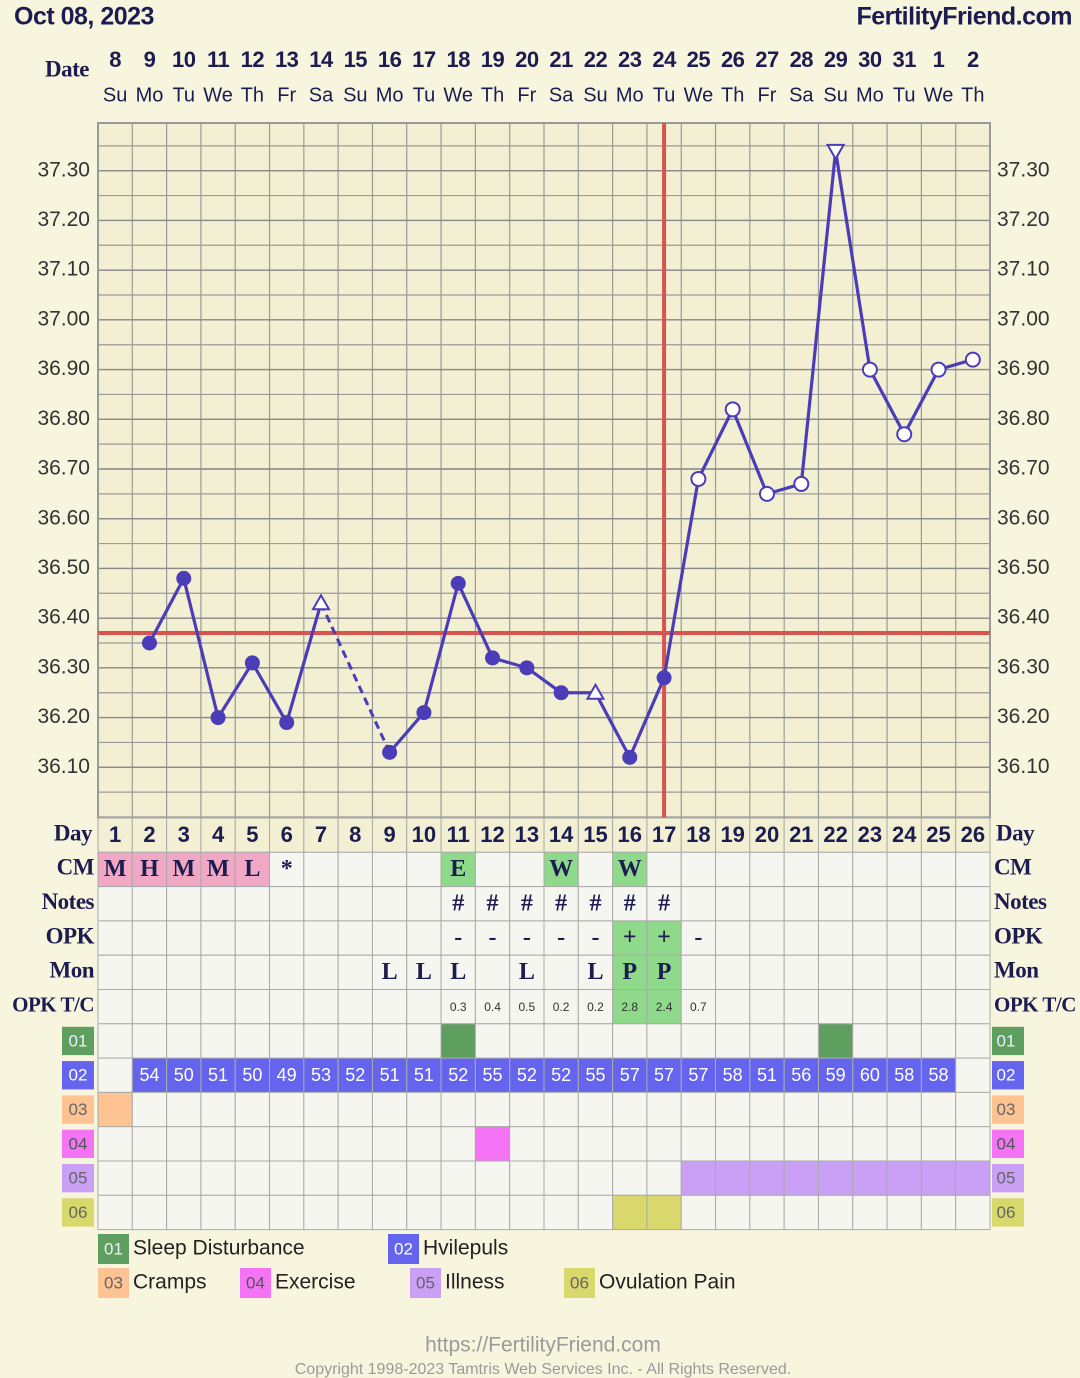  Describe the element at coordinates (184, 59) in the screenshot. I see `date-label: 10` at that location.